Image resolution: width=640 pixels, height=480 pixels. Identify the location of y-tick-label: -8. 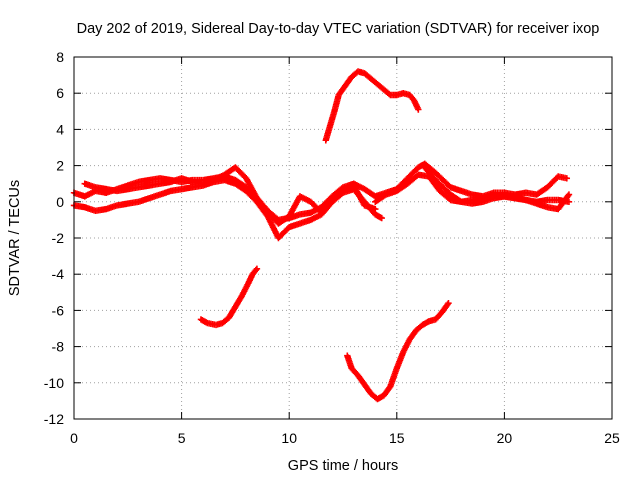
(58, 347).